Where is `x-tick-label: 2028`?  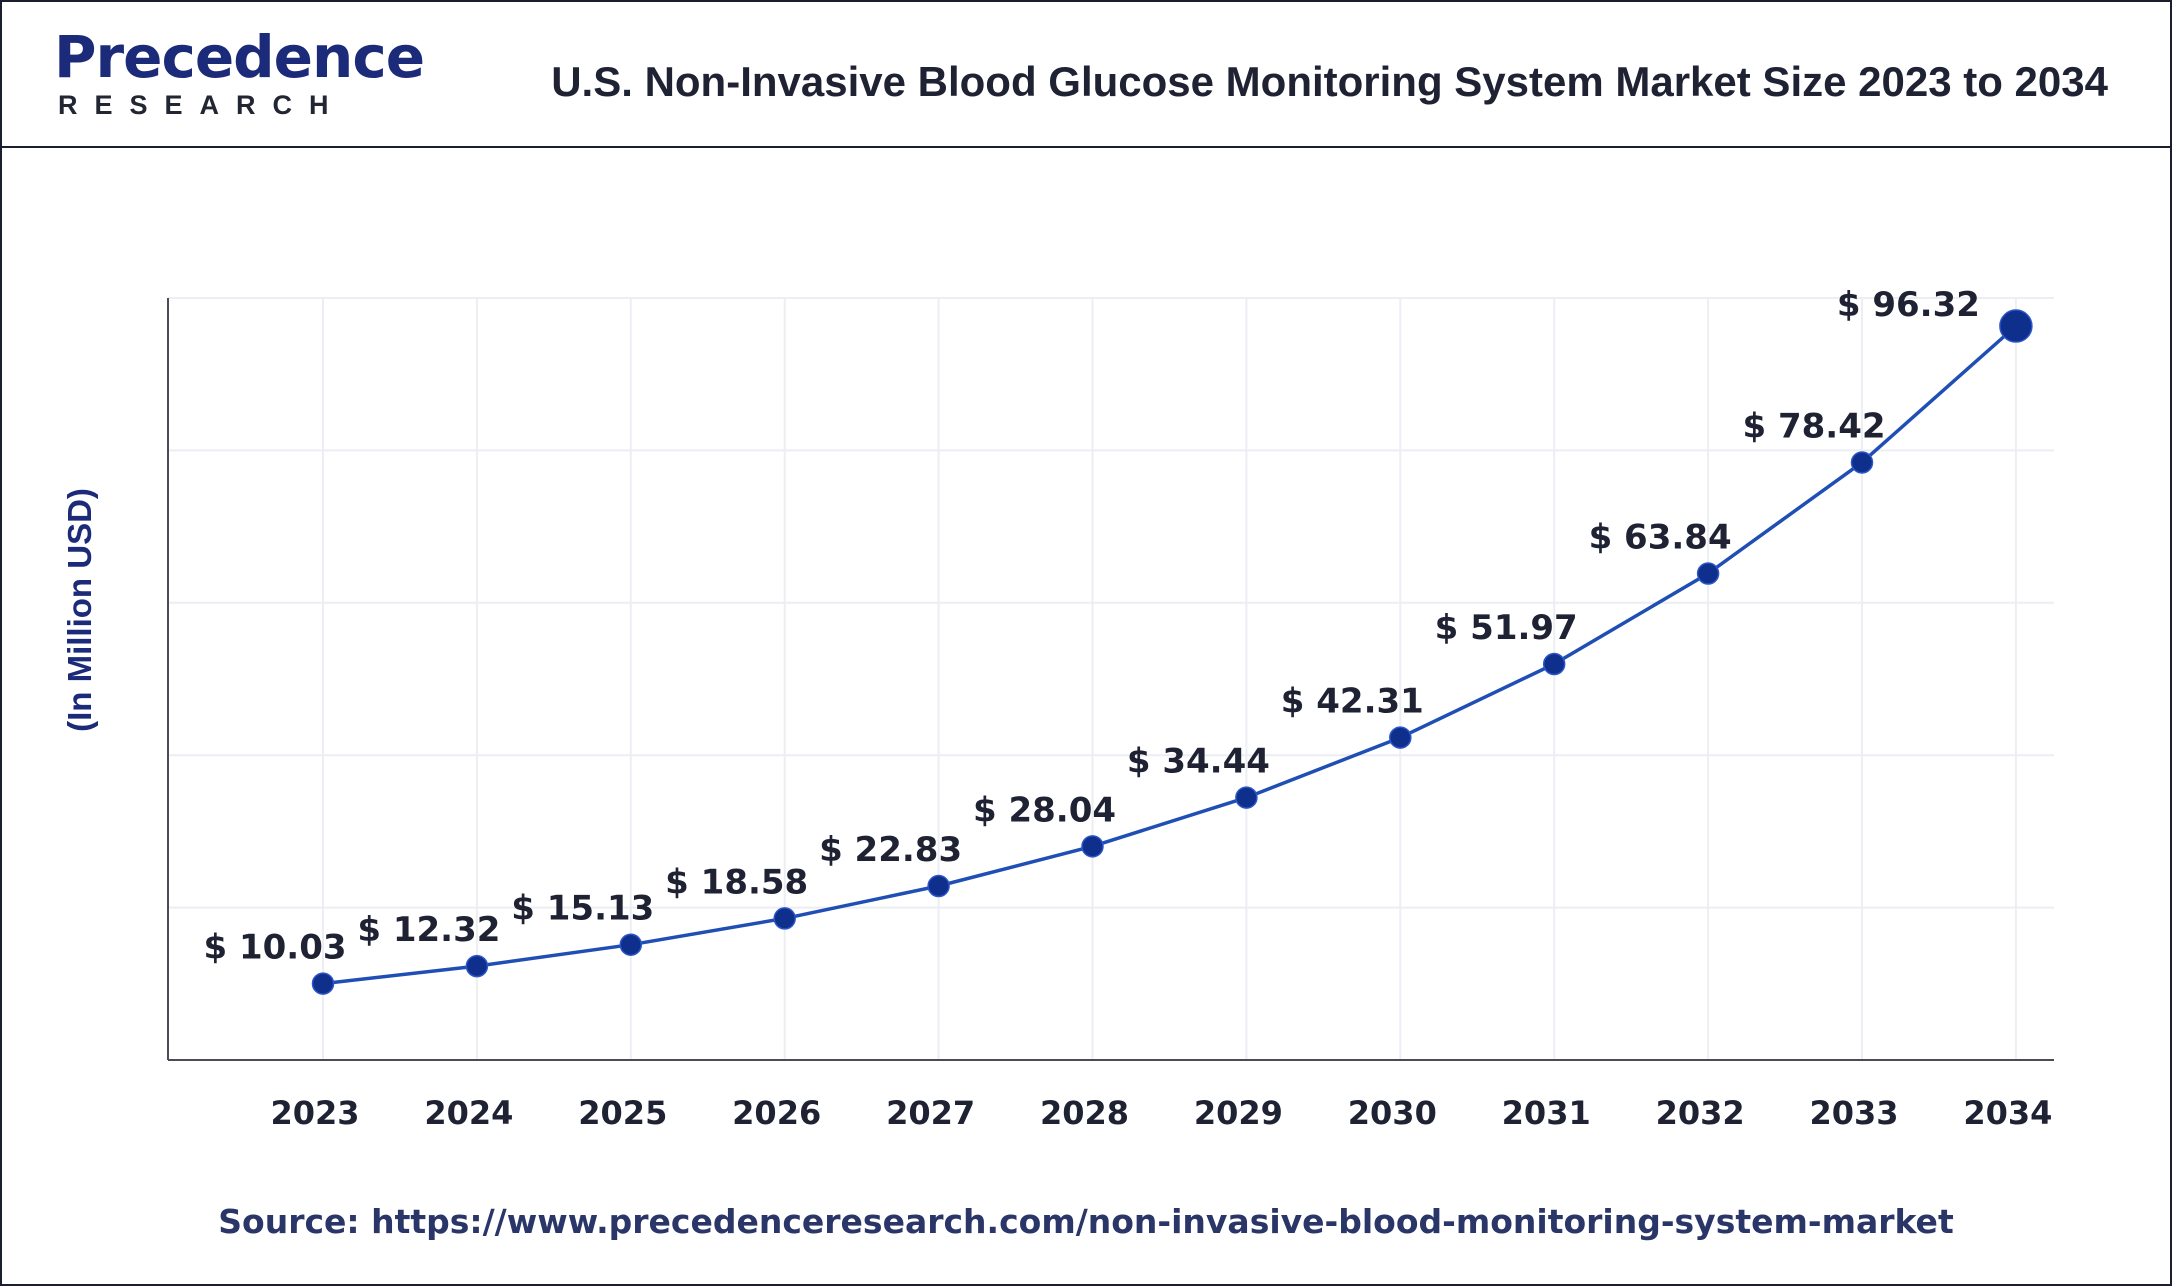
x-tick-label: 2028 is located at coordinates (1084, 1113).